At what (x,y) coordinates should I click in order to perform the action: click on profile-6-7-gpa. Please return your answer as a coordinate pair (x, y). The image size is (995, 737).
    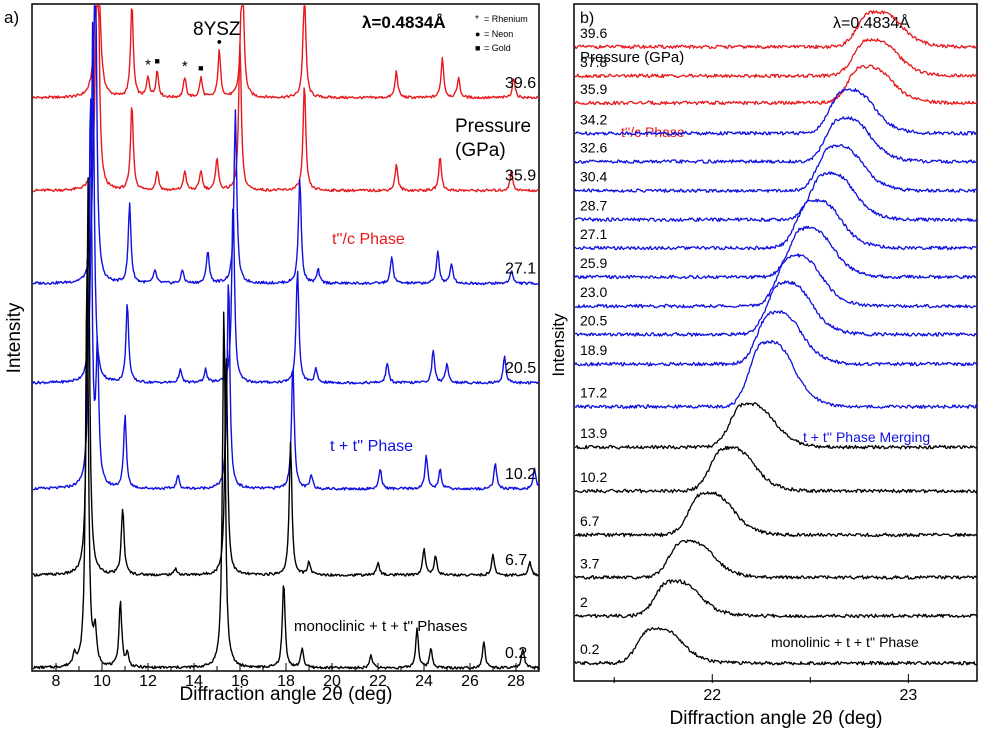
    Looking at the image, I should click on (776, 514).